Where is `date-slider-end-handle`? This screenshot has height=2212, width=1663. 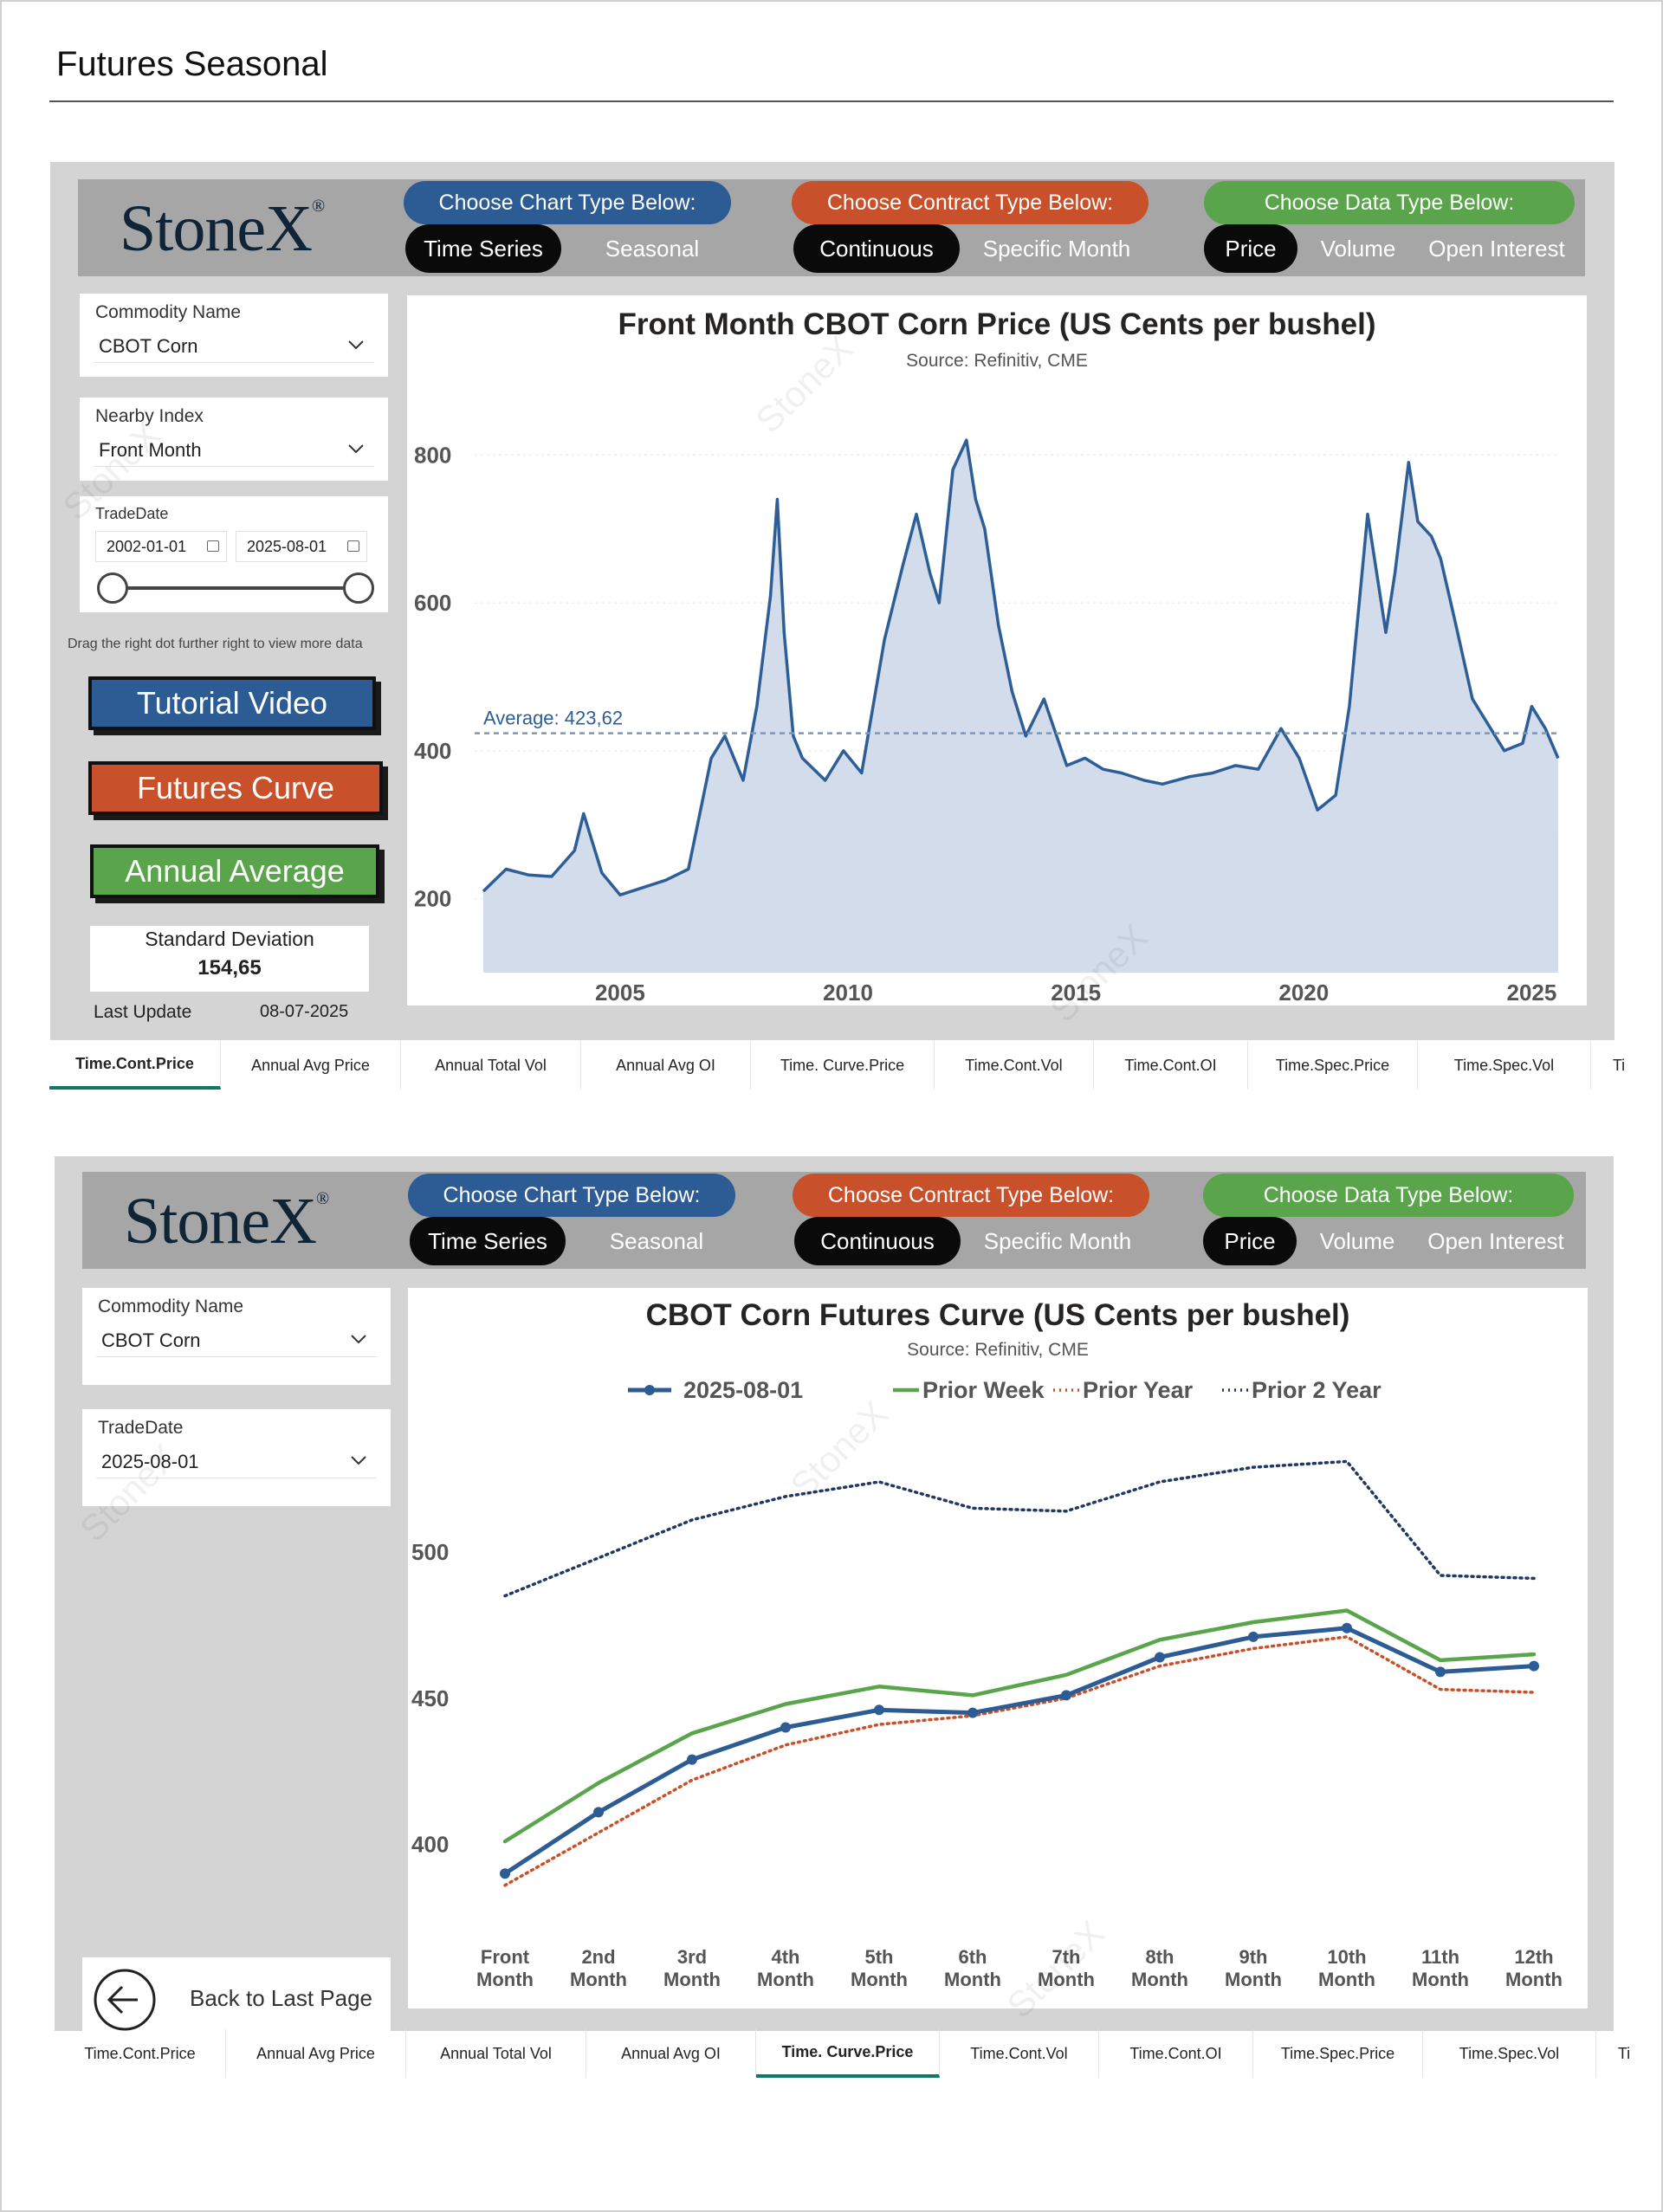
date-slider-end-handle is located at coordinates (358, 588).